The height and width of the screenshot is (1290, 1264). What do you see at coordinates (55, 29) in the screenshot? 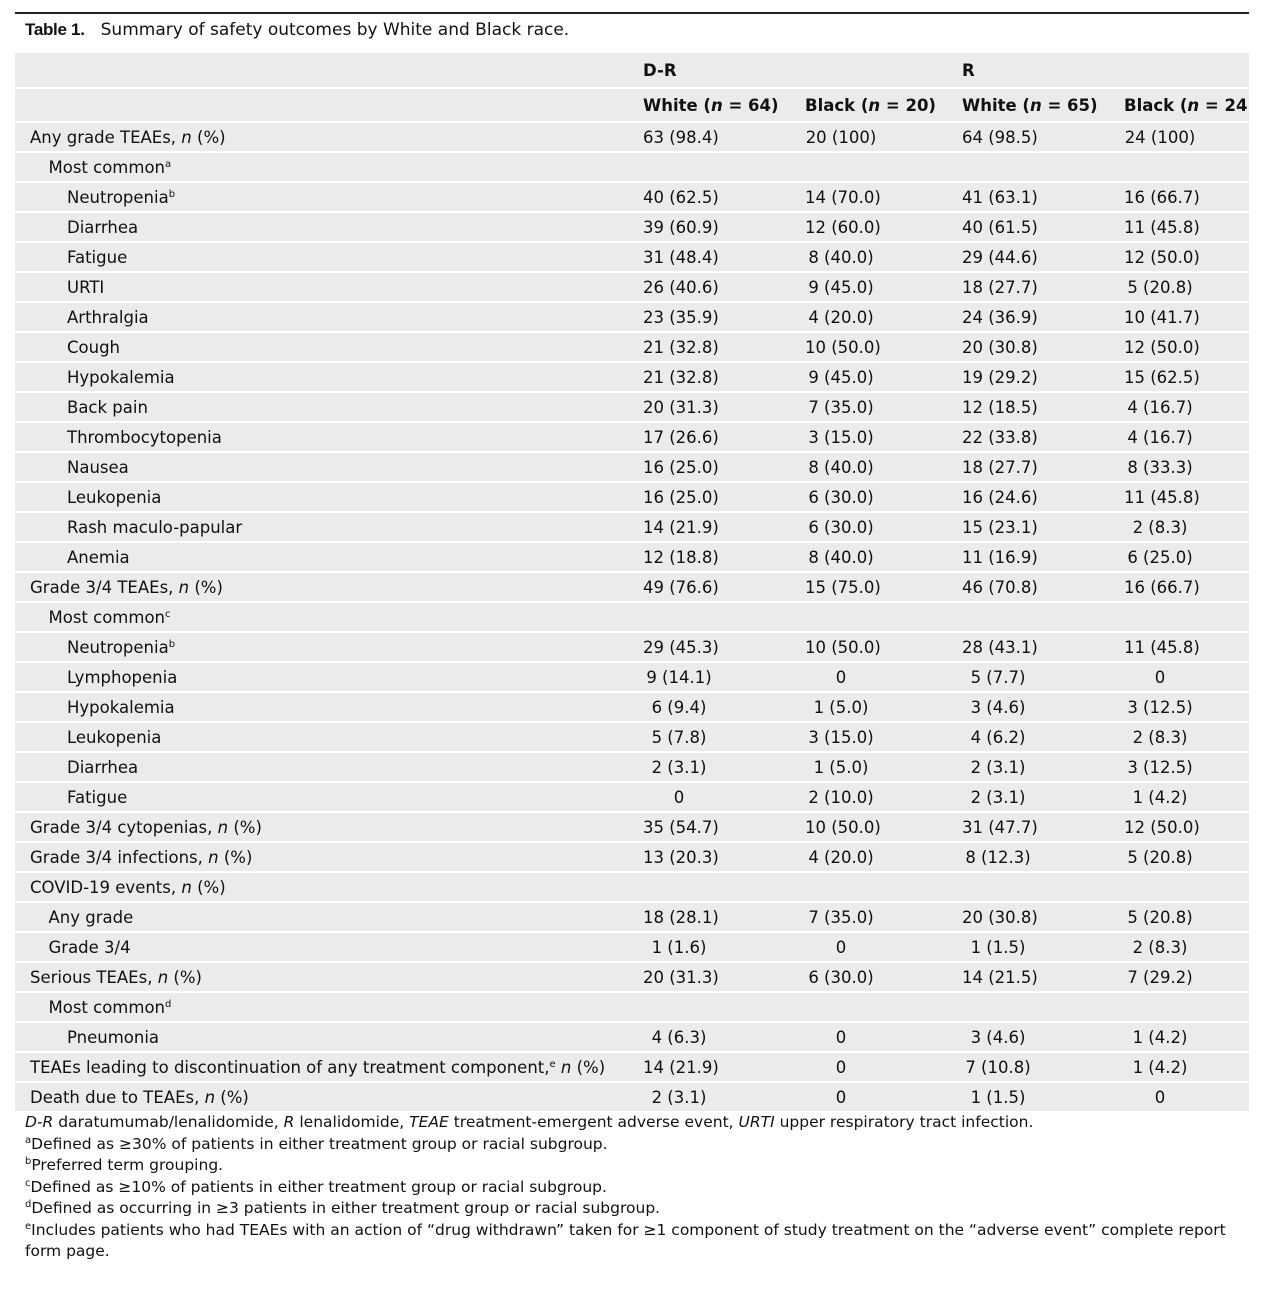
I see `table-number: Table 1.` at bounding box center [55, 29].